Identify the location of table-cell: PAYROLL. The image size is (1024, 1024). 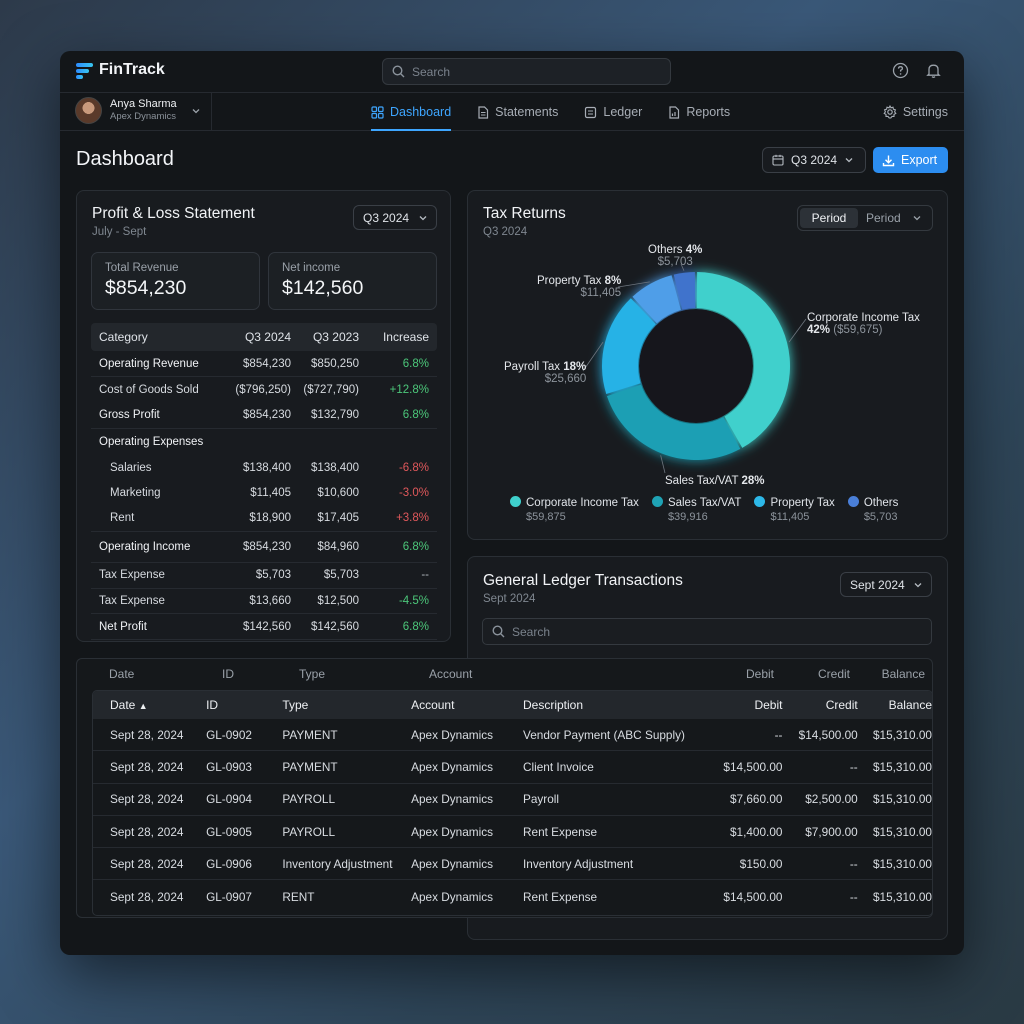
(308, 799).